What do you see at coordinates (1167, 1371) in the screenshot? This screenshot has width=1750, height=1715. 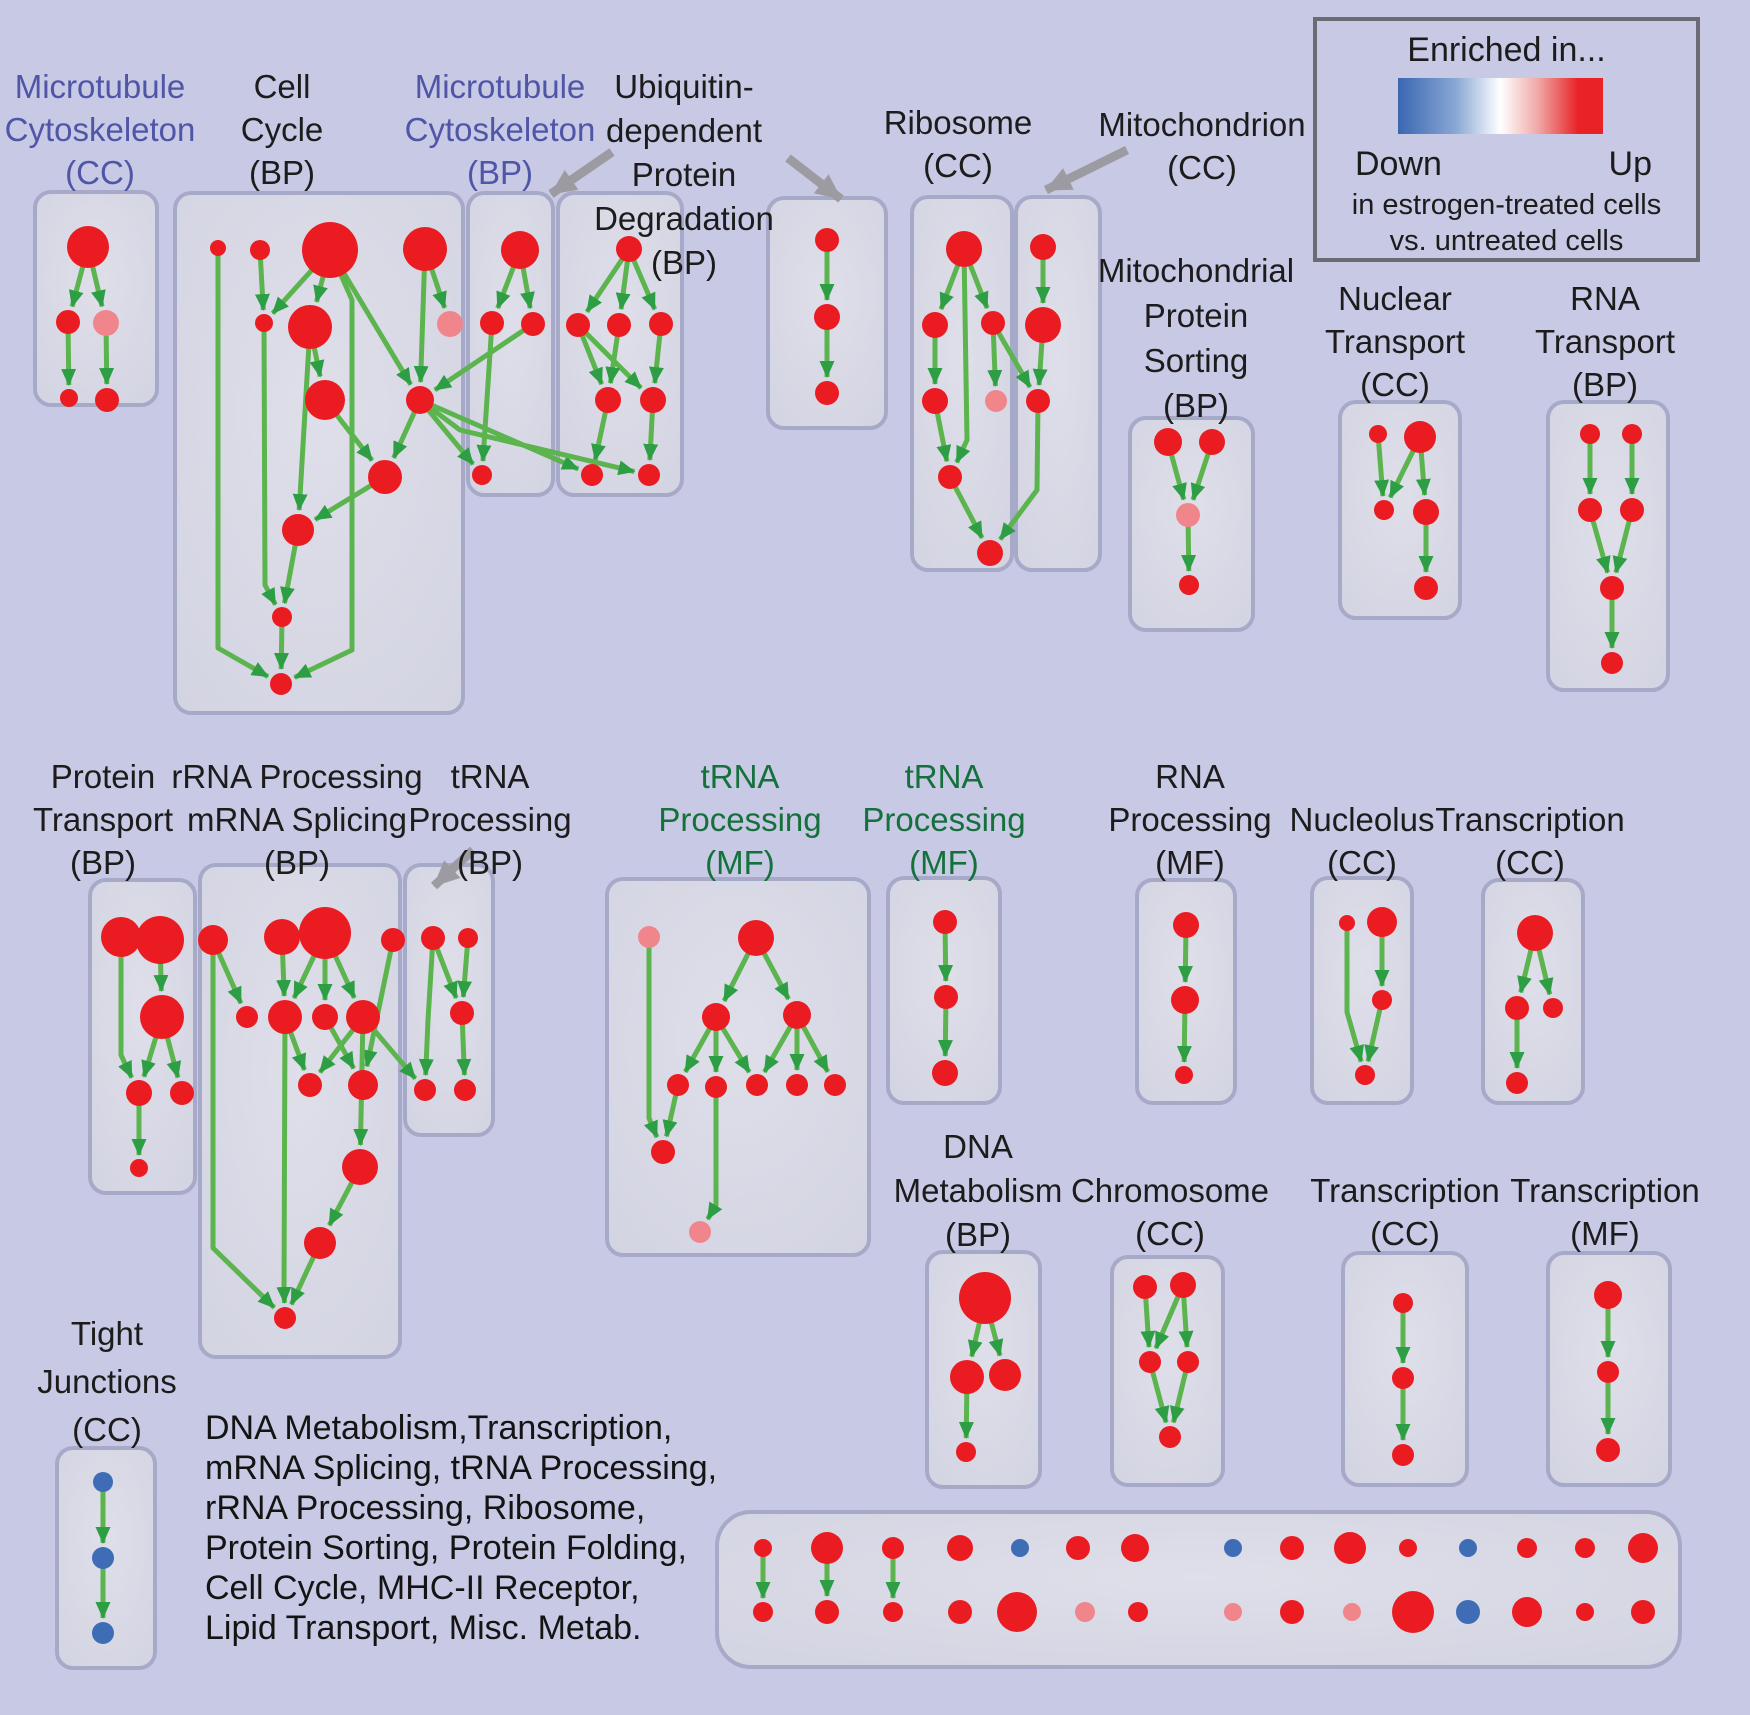 I see `chromosome-cc-box` at bounding box center [1167, 1371].